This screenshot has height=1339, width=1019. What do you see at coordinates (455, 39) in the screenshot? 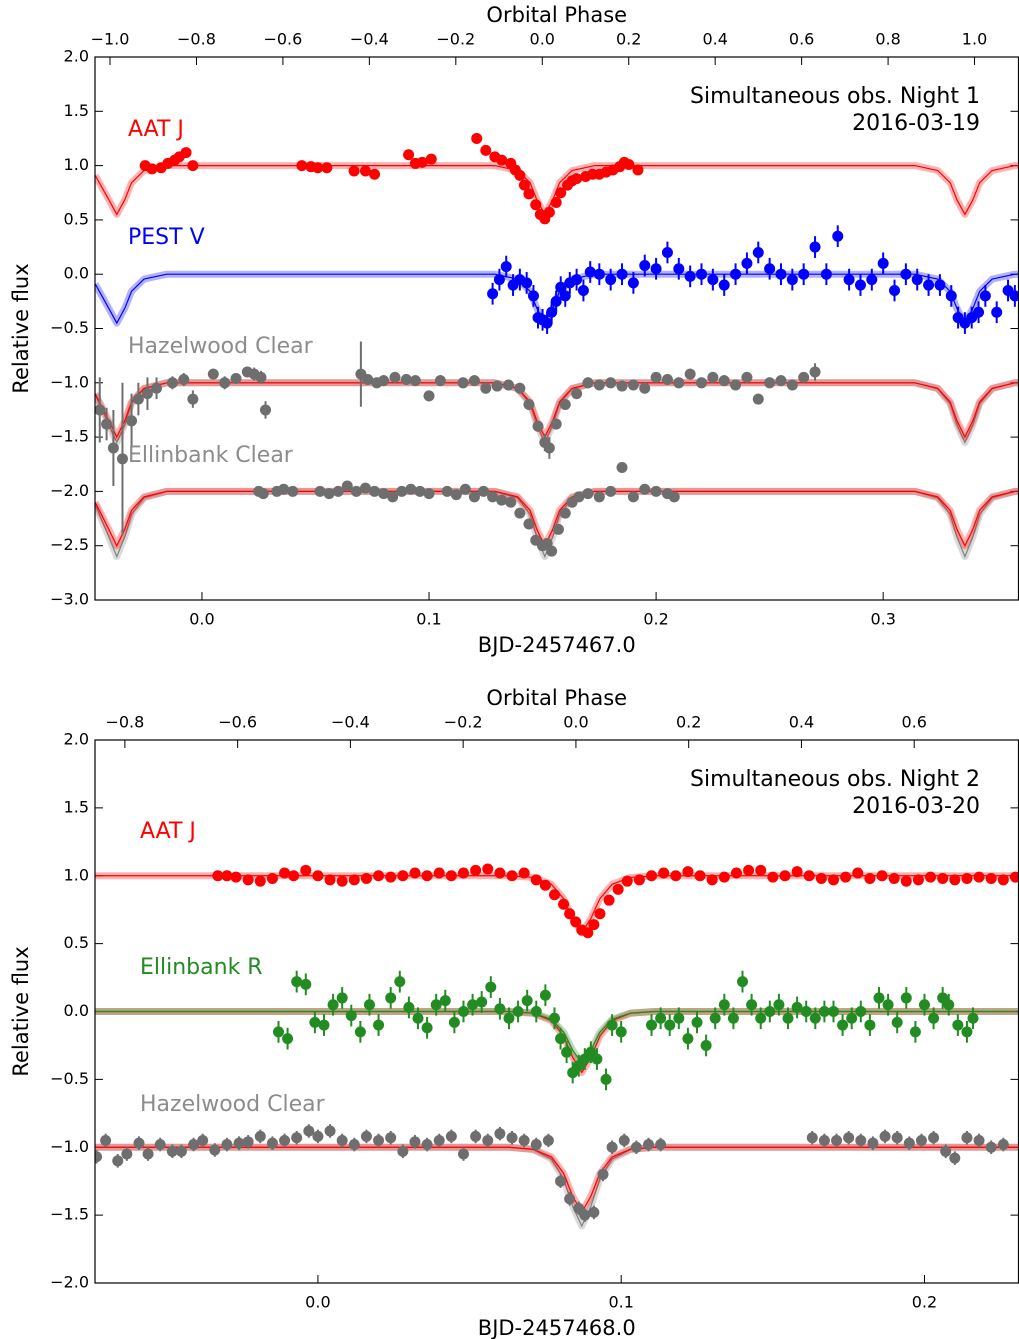
I see `x2-tick-label: −0.2` at bounding box center [455, 39].